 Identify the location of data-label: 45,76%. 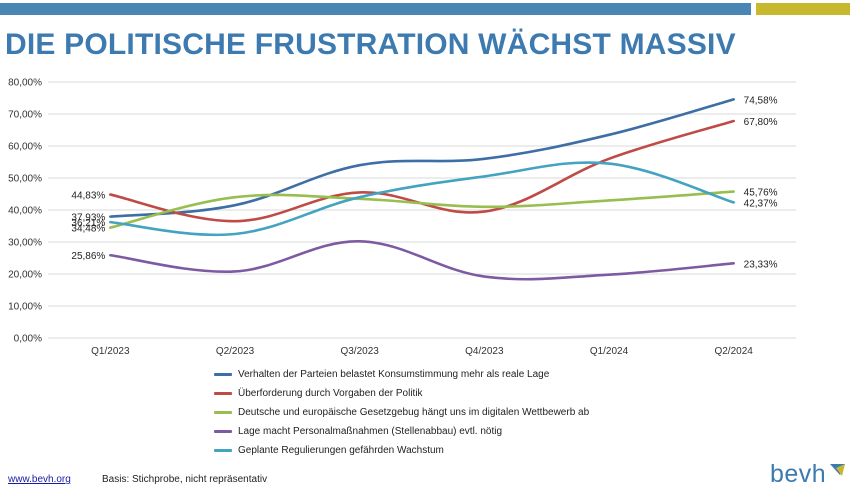
(761, 193).